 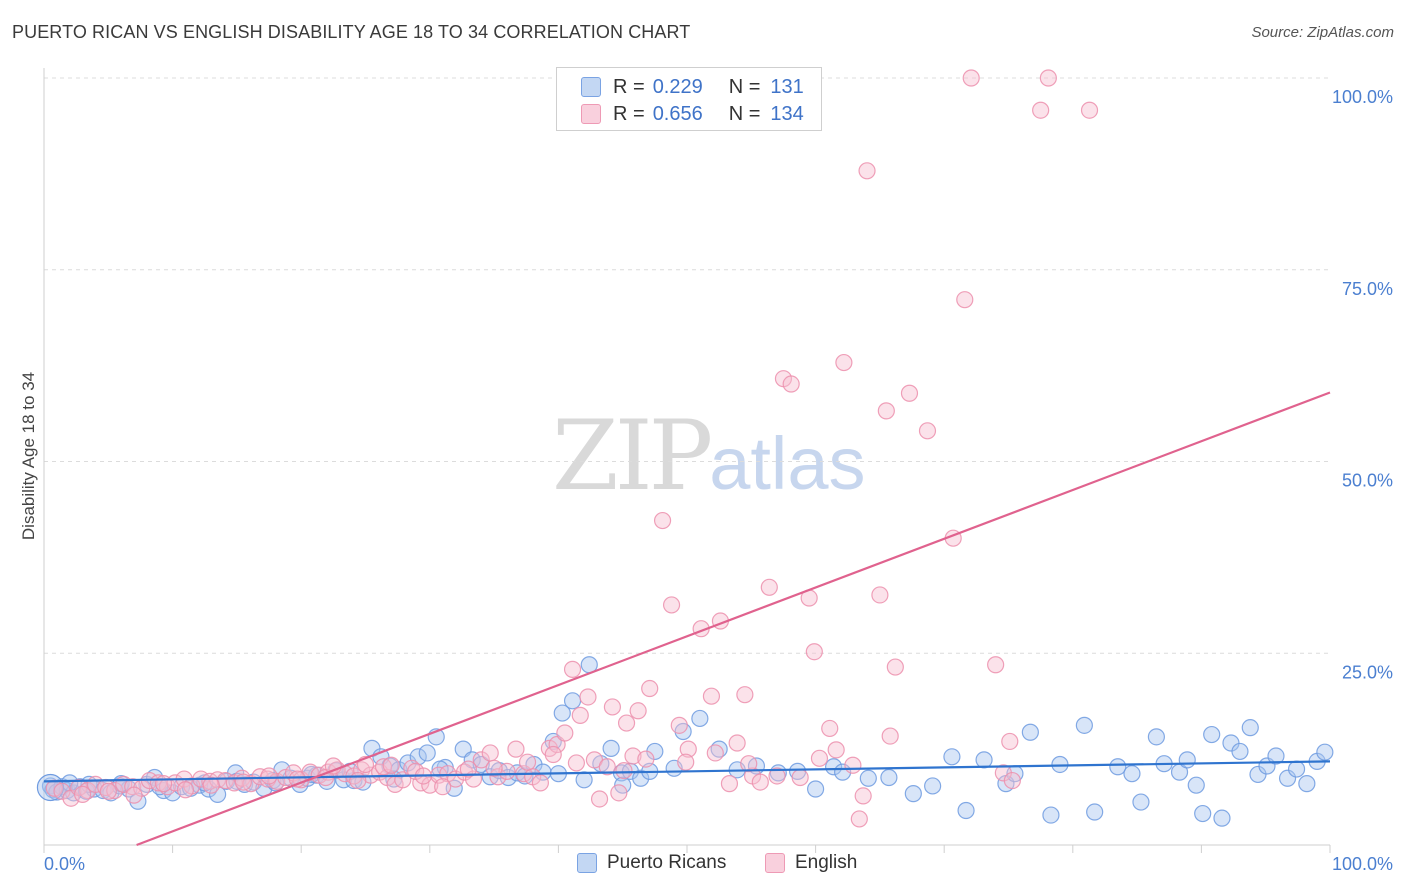 I want to click on y-tick-label: 50.0%, so click(x=1367, y=481).